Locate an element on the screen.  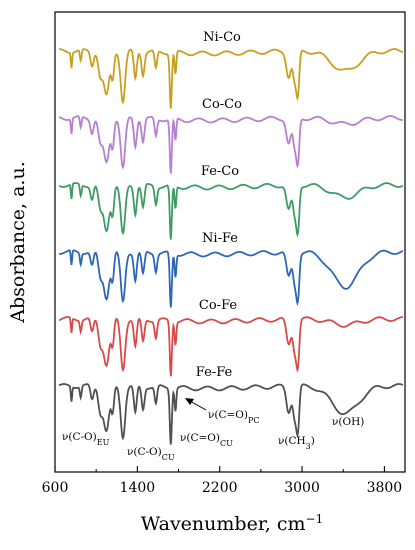
y-axis-title: Absorbance, a.u. is located at coordinates (18, 242).